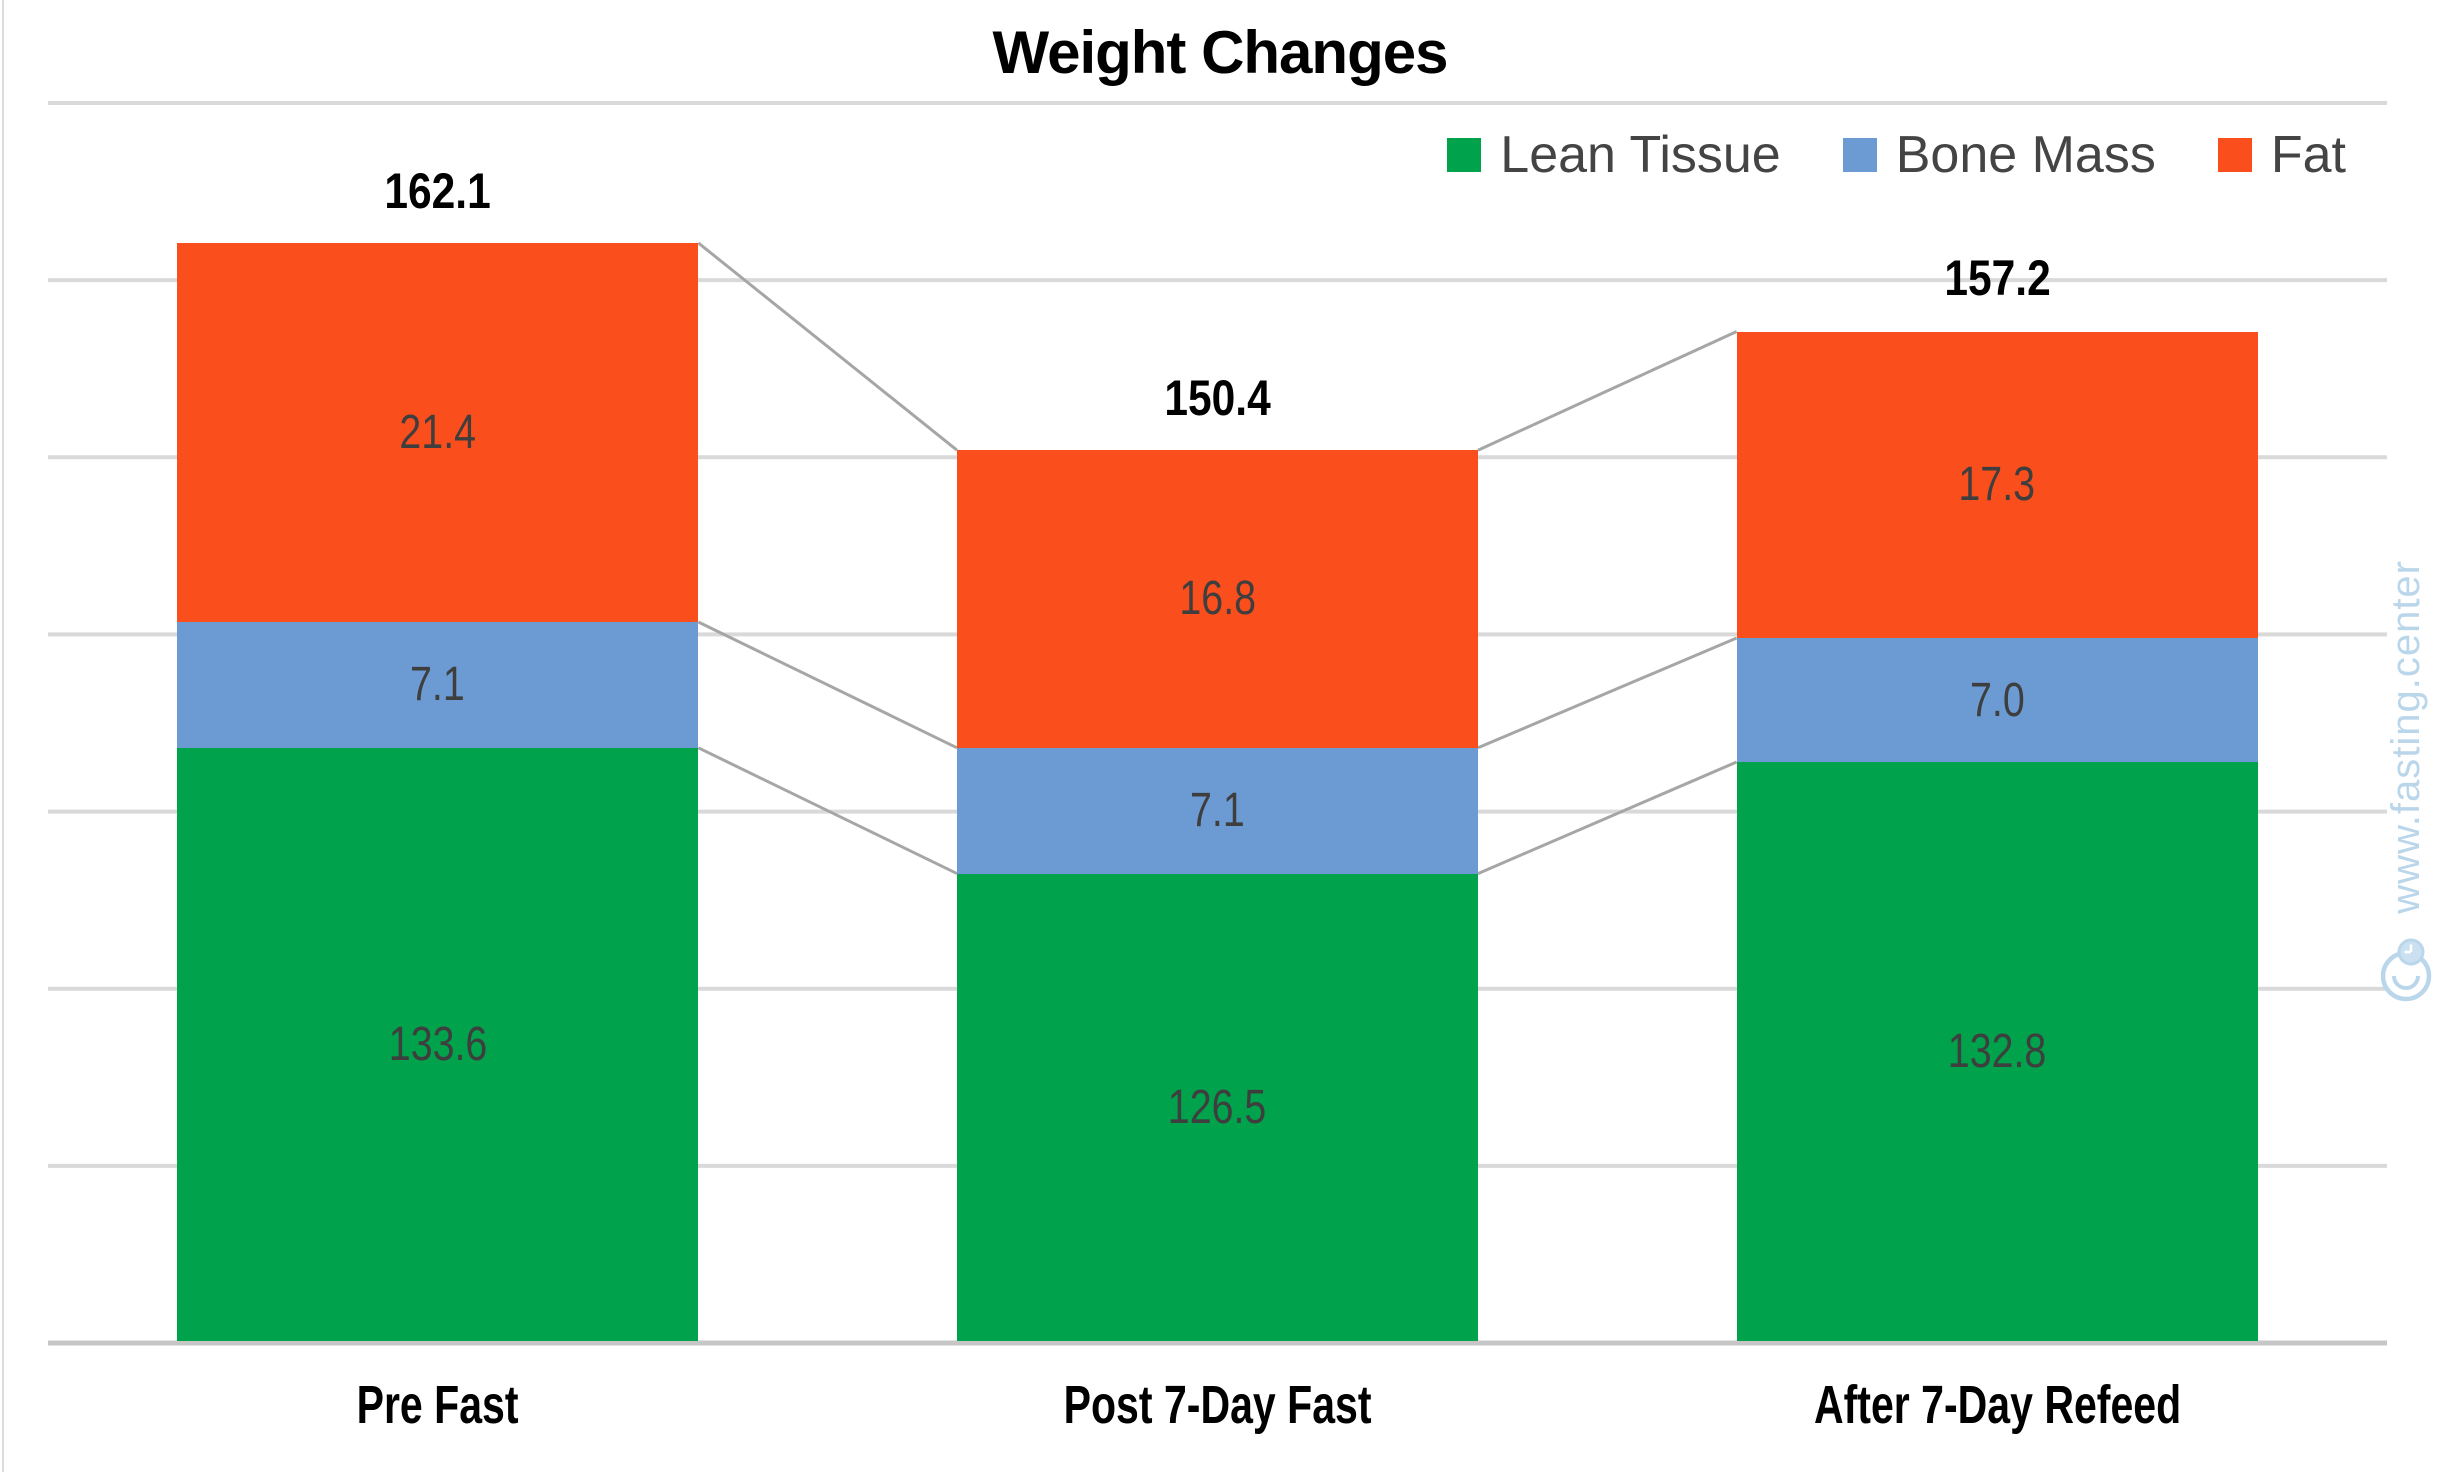 This screenshot has width=2458, height=1472. What do you see at coordinates (2025, 155) in the screenshot?
I see `legend-label: Bone Mass` at bounding box center [2025, 155].